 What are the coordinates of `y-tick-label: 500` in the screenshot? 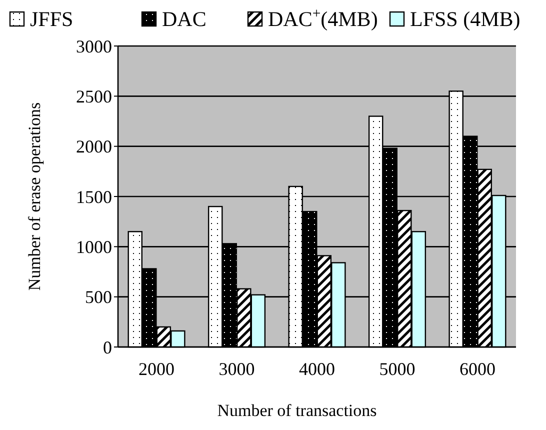 It's located at (98, 297).